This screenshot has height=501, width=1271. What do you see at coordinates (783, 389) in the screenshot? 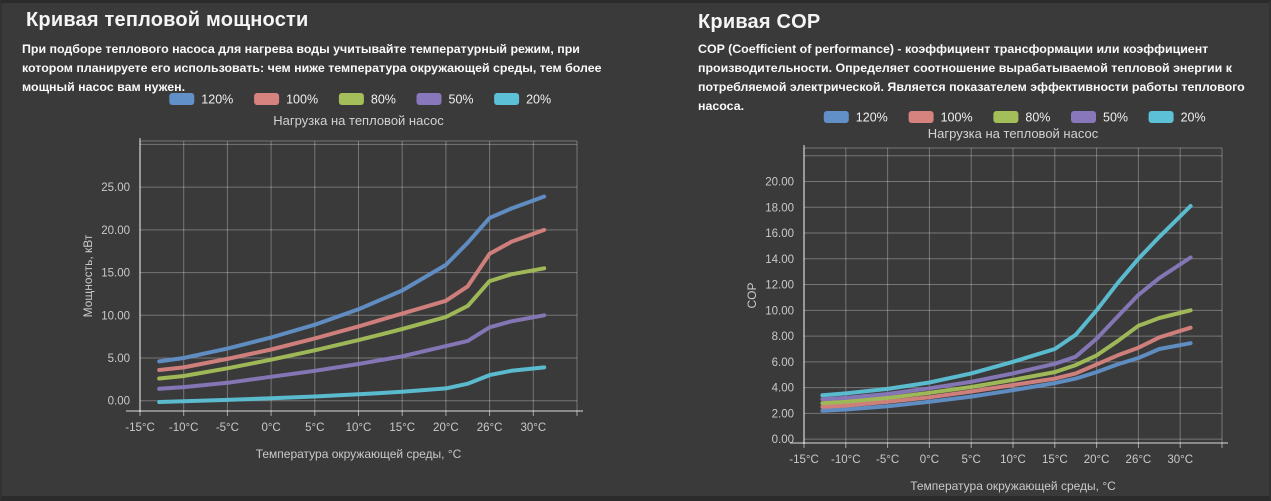
I see `y-tick-label: 4.00` at bounding box center [783, 389].